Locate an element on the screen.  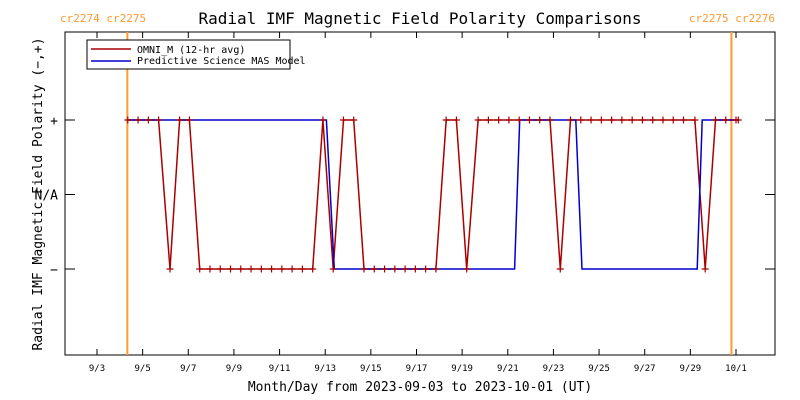
x-tick-label: 9/23 is located at coordinates (554, 369).